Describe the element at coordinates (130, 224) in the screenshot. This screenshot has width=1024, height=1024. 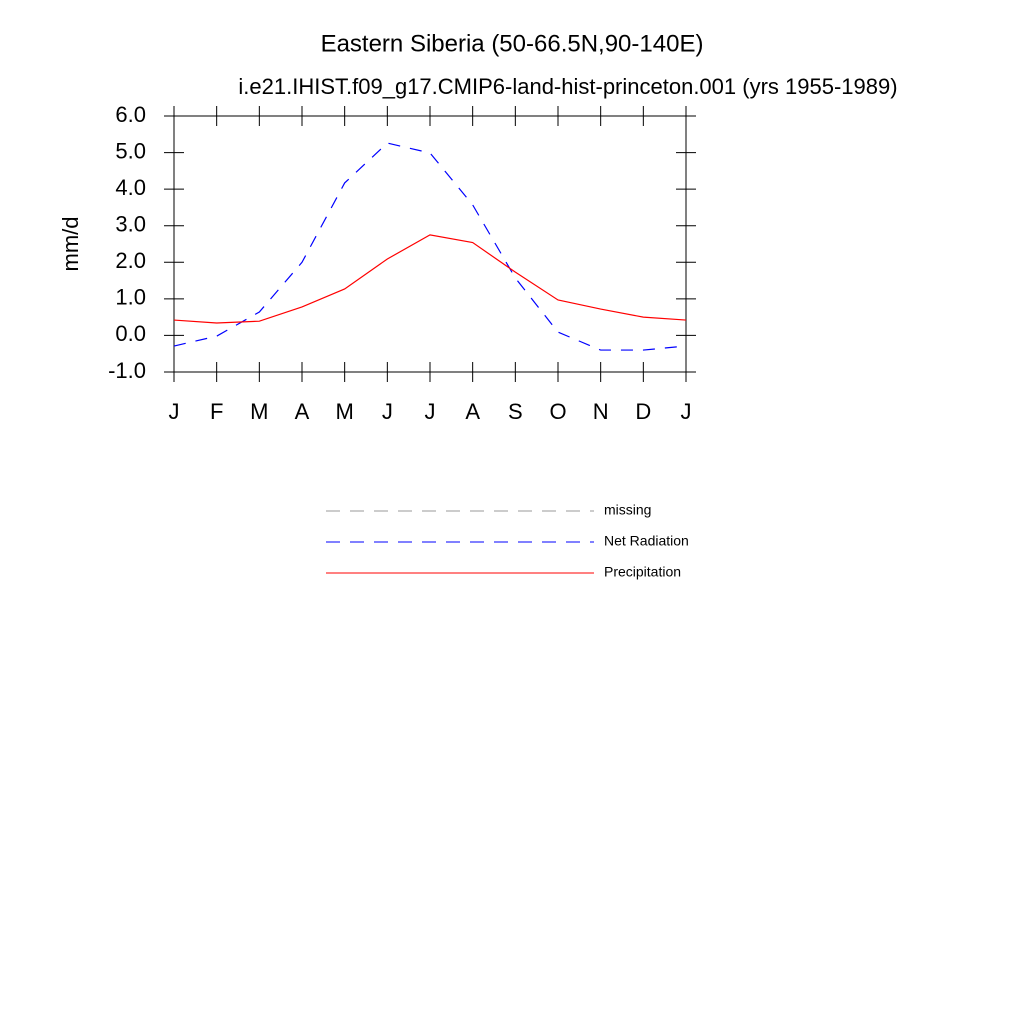
I see `y-tick-label: 3.0` at that location.